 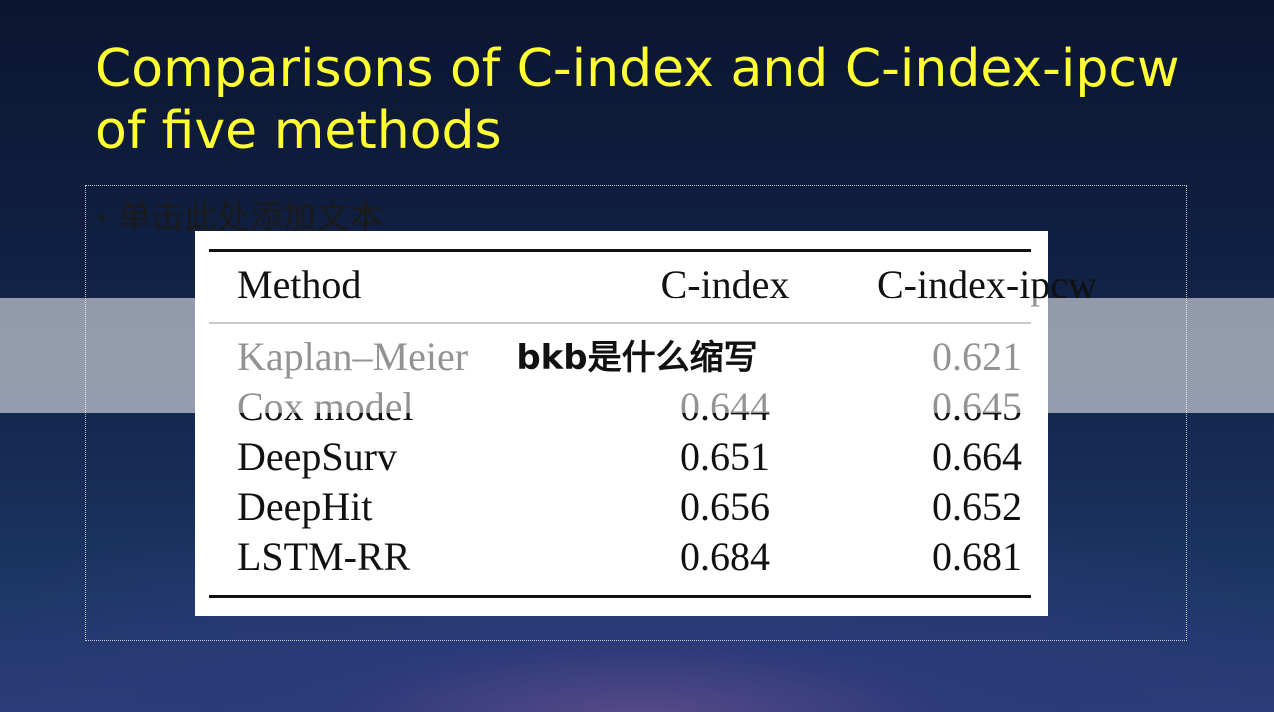 What do you see at coordinates (620, 596) in the screenshot?
I see `bottom-rule` at bounding box center [620, 596].